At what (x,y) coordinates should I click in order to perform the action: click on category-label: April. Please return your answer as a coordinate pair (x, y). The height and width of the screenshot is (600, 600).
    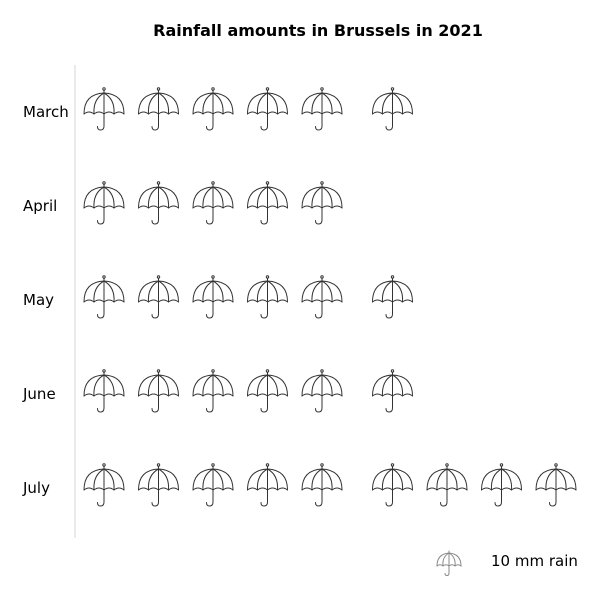
    Looking at the image, I should click on (40, 206).